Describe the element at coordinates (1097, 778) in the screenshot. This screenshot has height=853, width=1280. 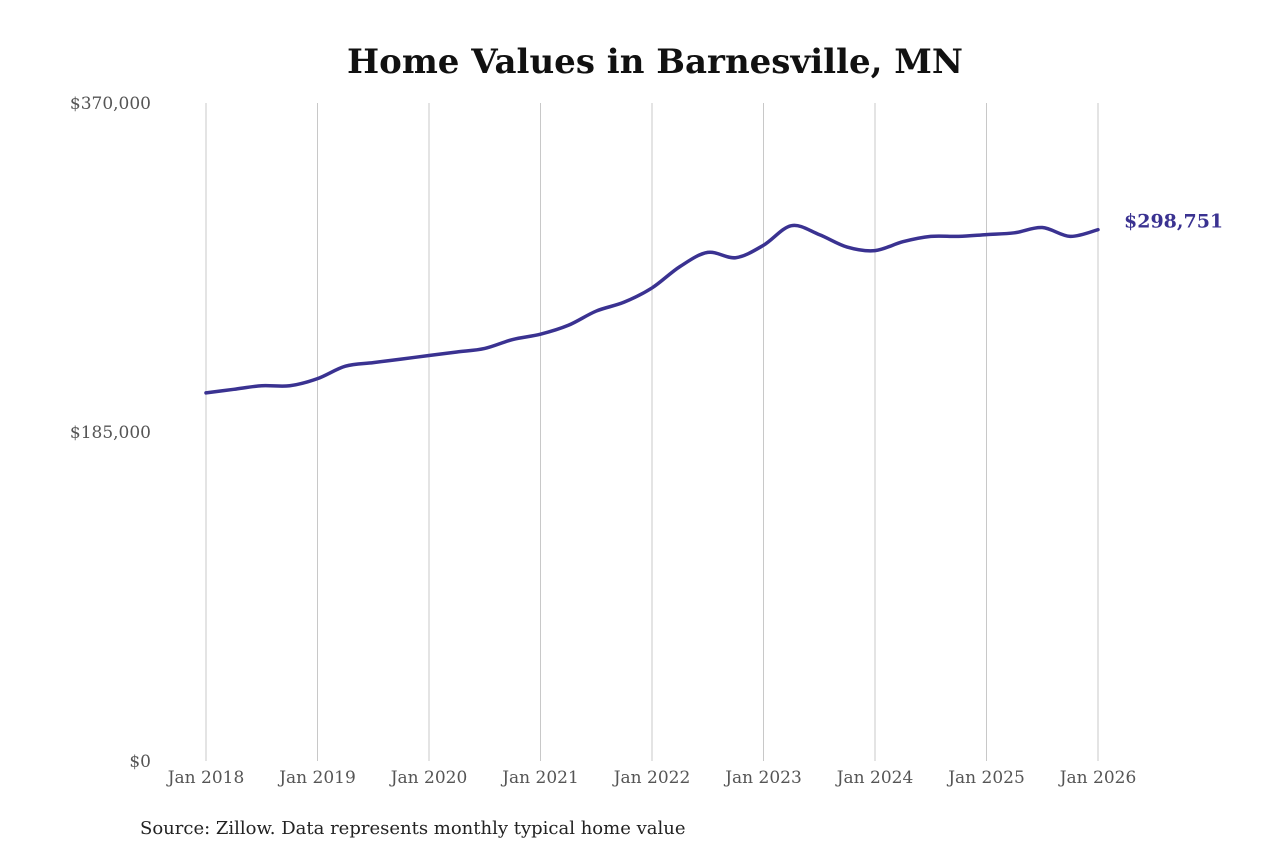
I see `x-tick-label: Jan 2026` at that location.